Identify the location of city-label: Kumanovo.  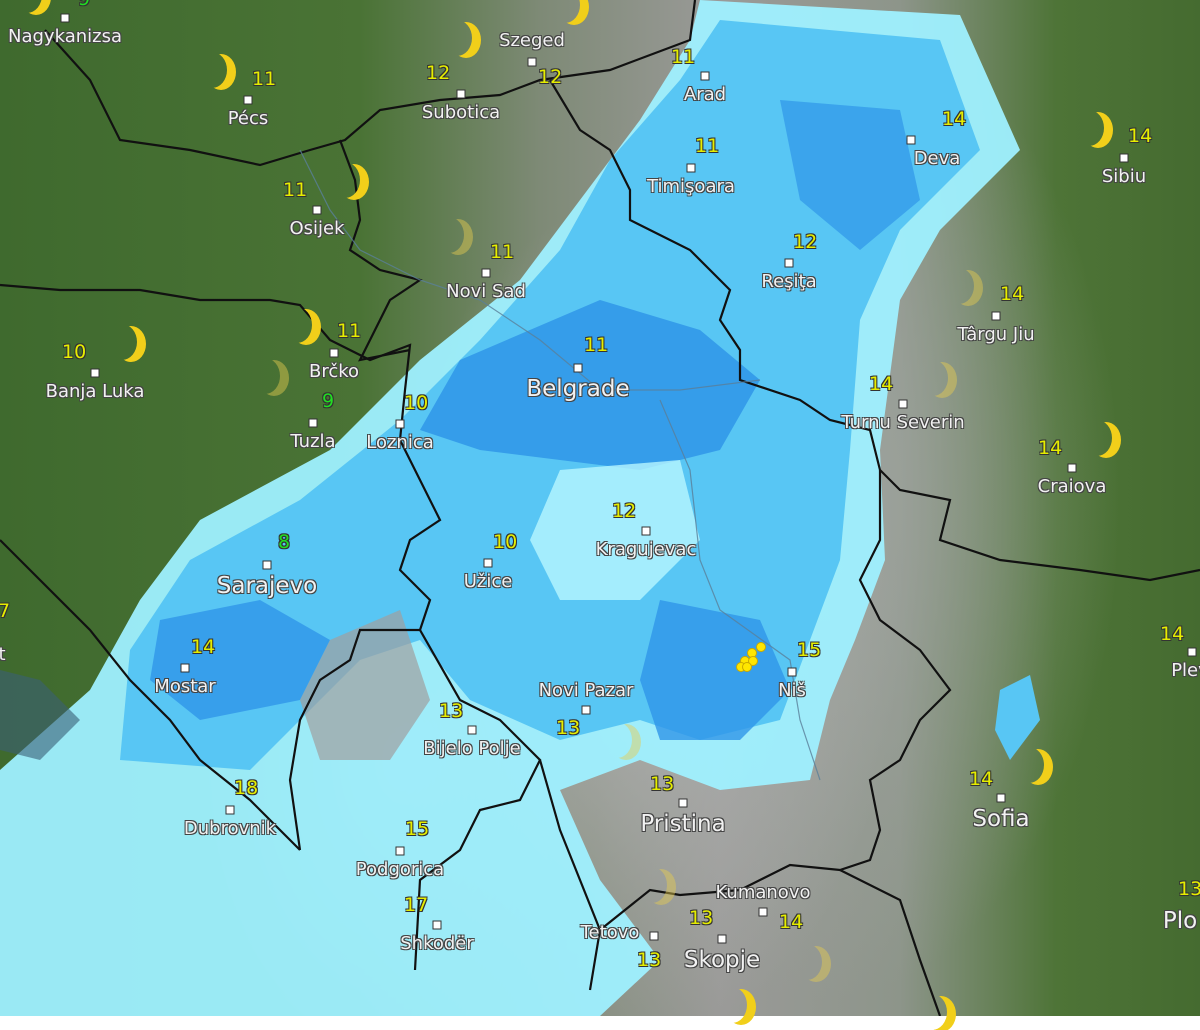
(763, 892).